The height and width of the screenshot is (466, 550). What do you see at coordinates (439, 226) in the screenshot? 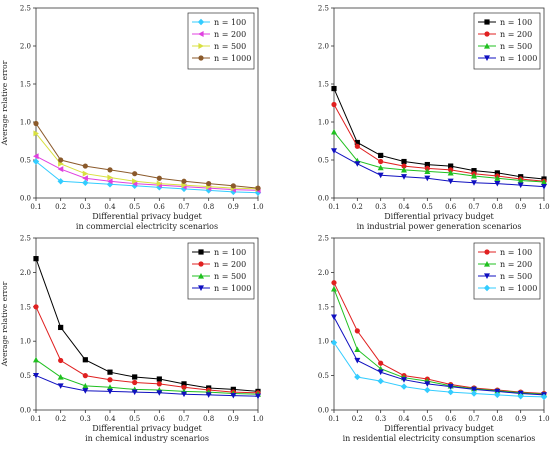
I see `panel-caption: in industrial power generation scenarios` at bounding box center [439, 226].